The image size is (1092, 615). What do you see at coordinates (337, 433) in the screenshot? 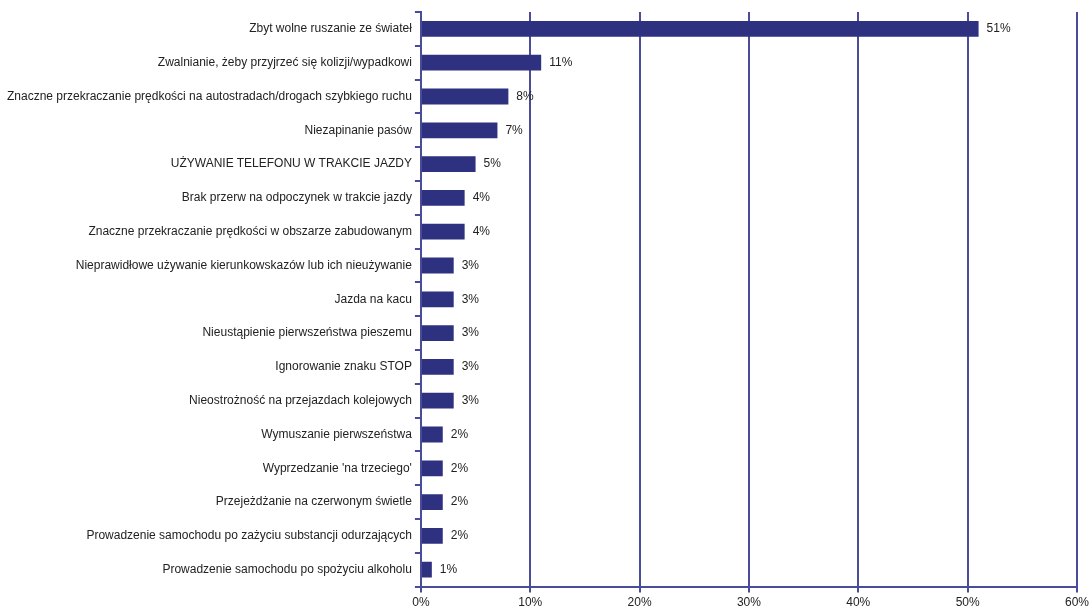
I see `y-tick-label: Wymuszanie pierwszeństwa` at bounding box center [337, 433].